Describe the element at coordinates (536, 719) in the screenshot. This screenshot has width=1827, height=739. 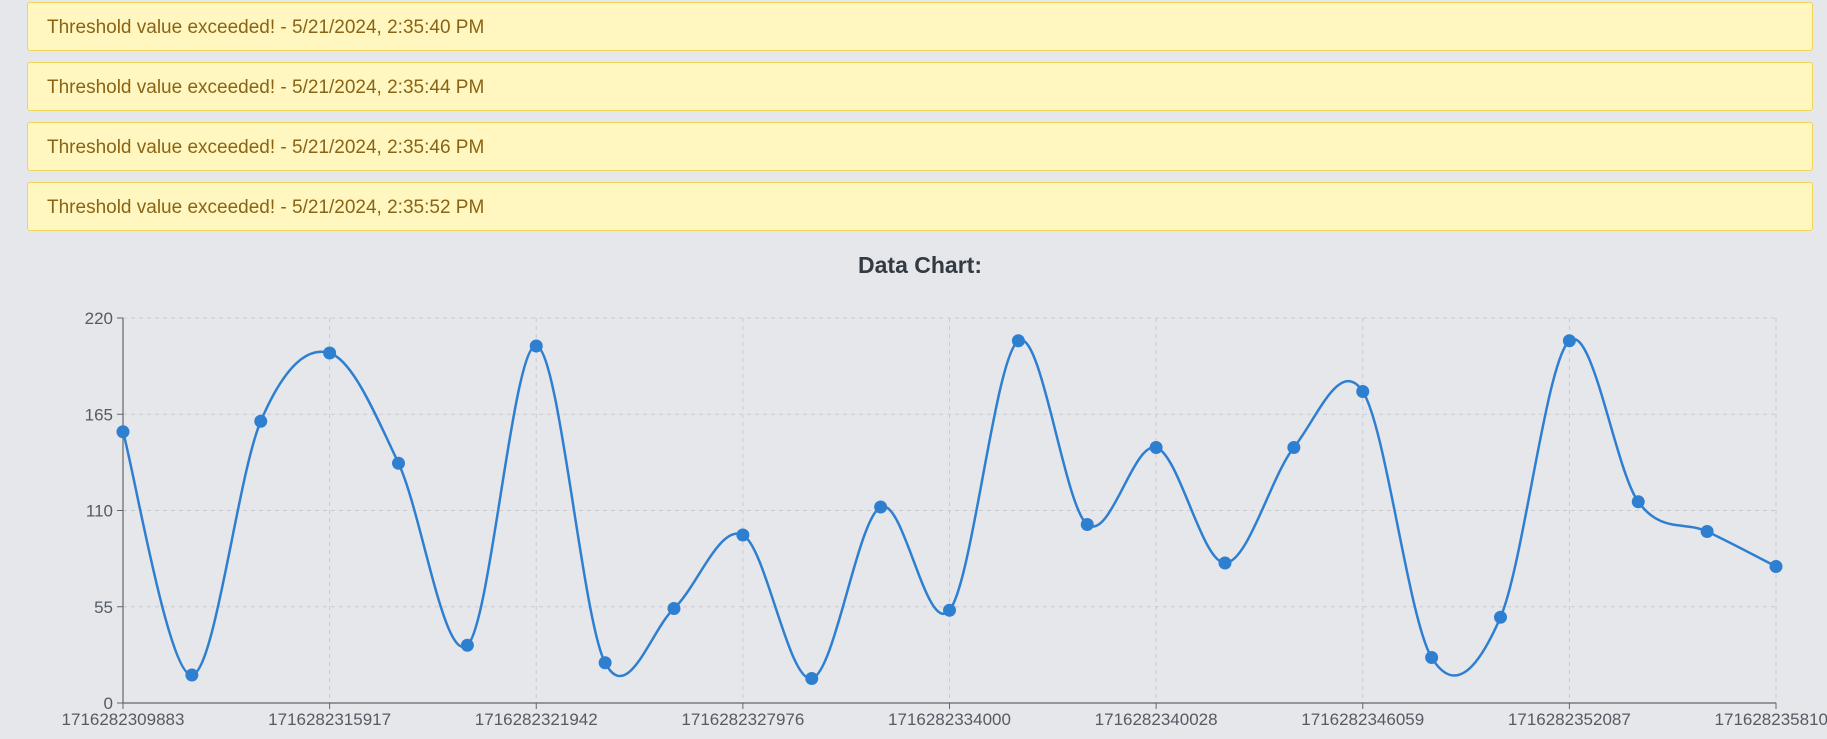
I see `x-tick-label: 1716282321942` at that location.